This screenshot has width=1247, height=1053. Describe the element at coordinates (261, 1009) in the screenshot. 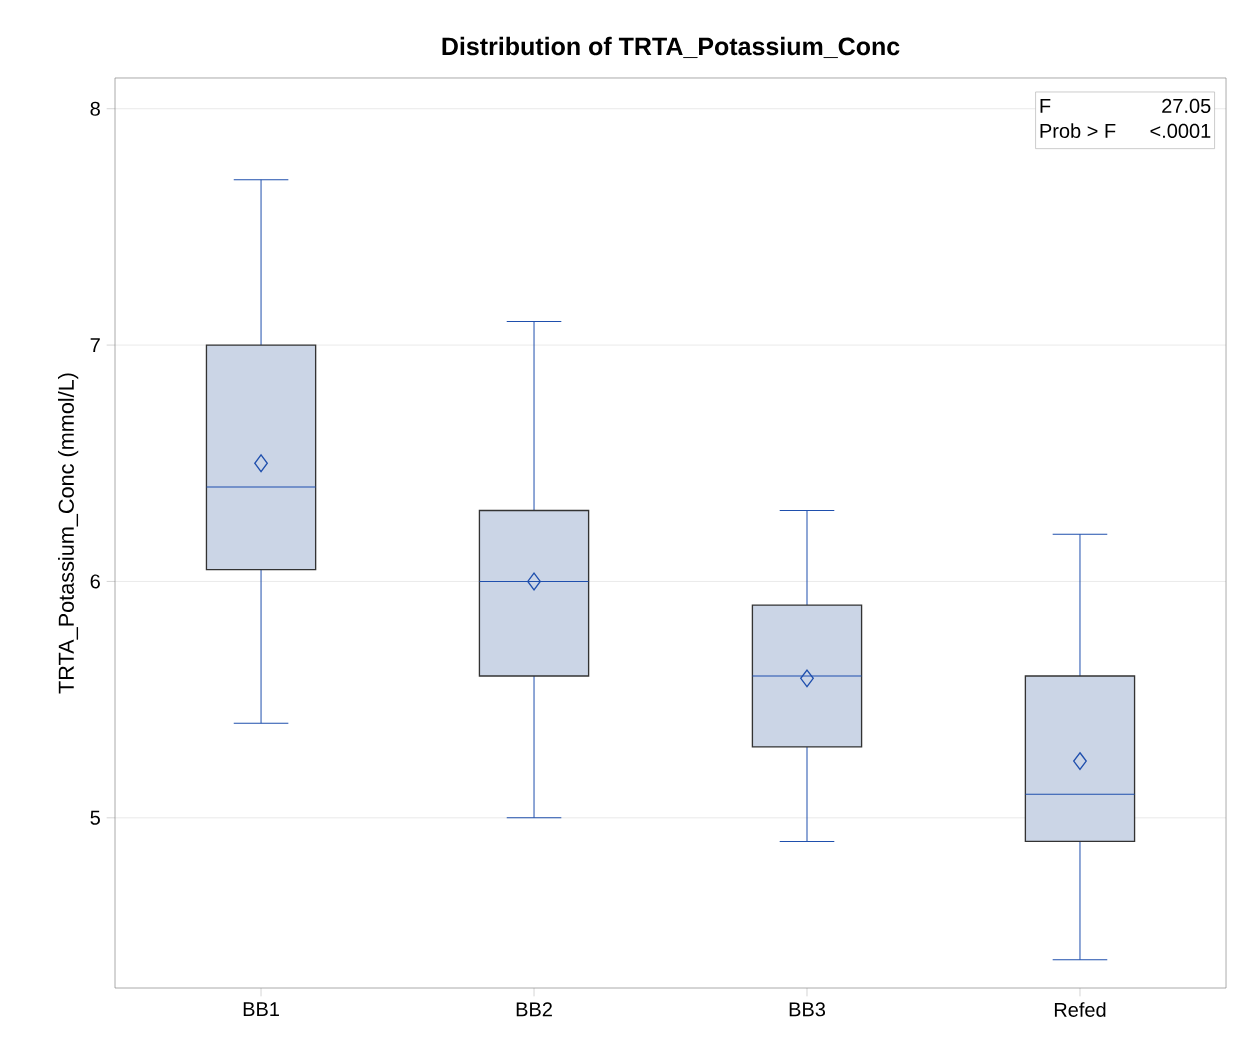

I see `x-tick-label: BB1` at that location.